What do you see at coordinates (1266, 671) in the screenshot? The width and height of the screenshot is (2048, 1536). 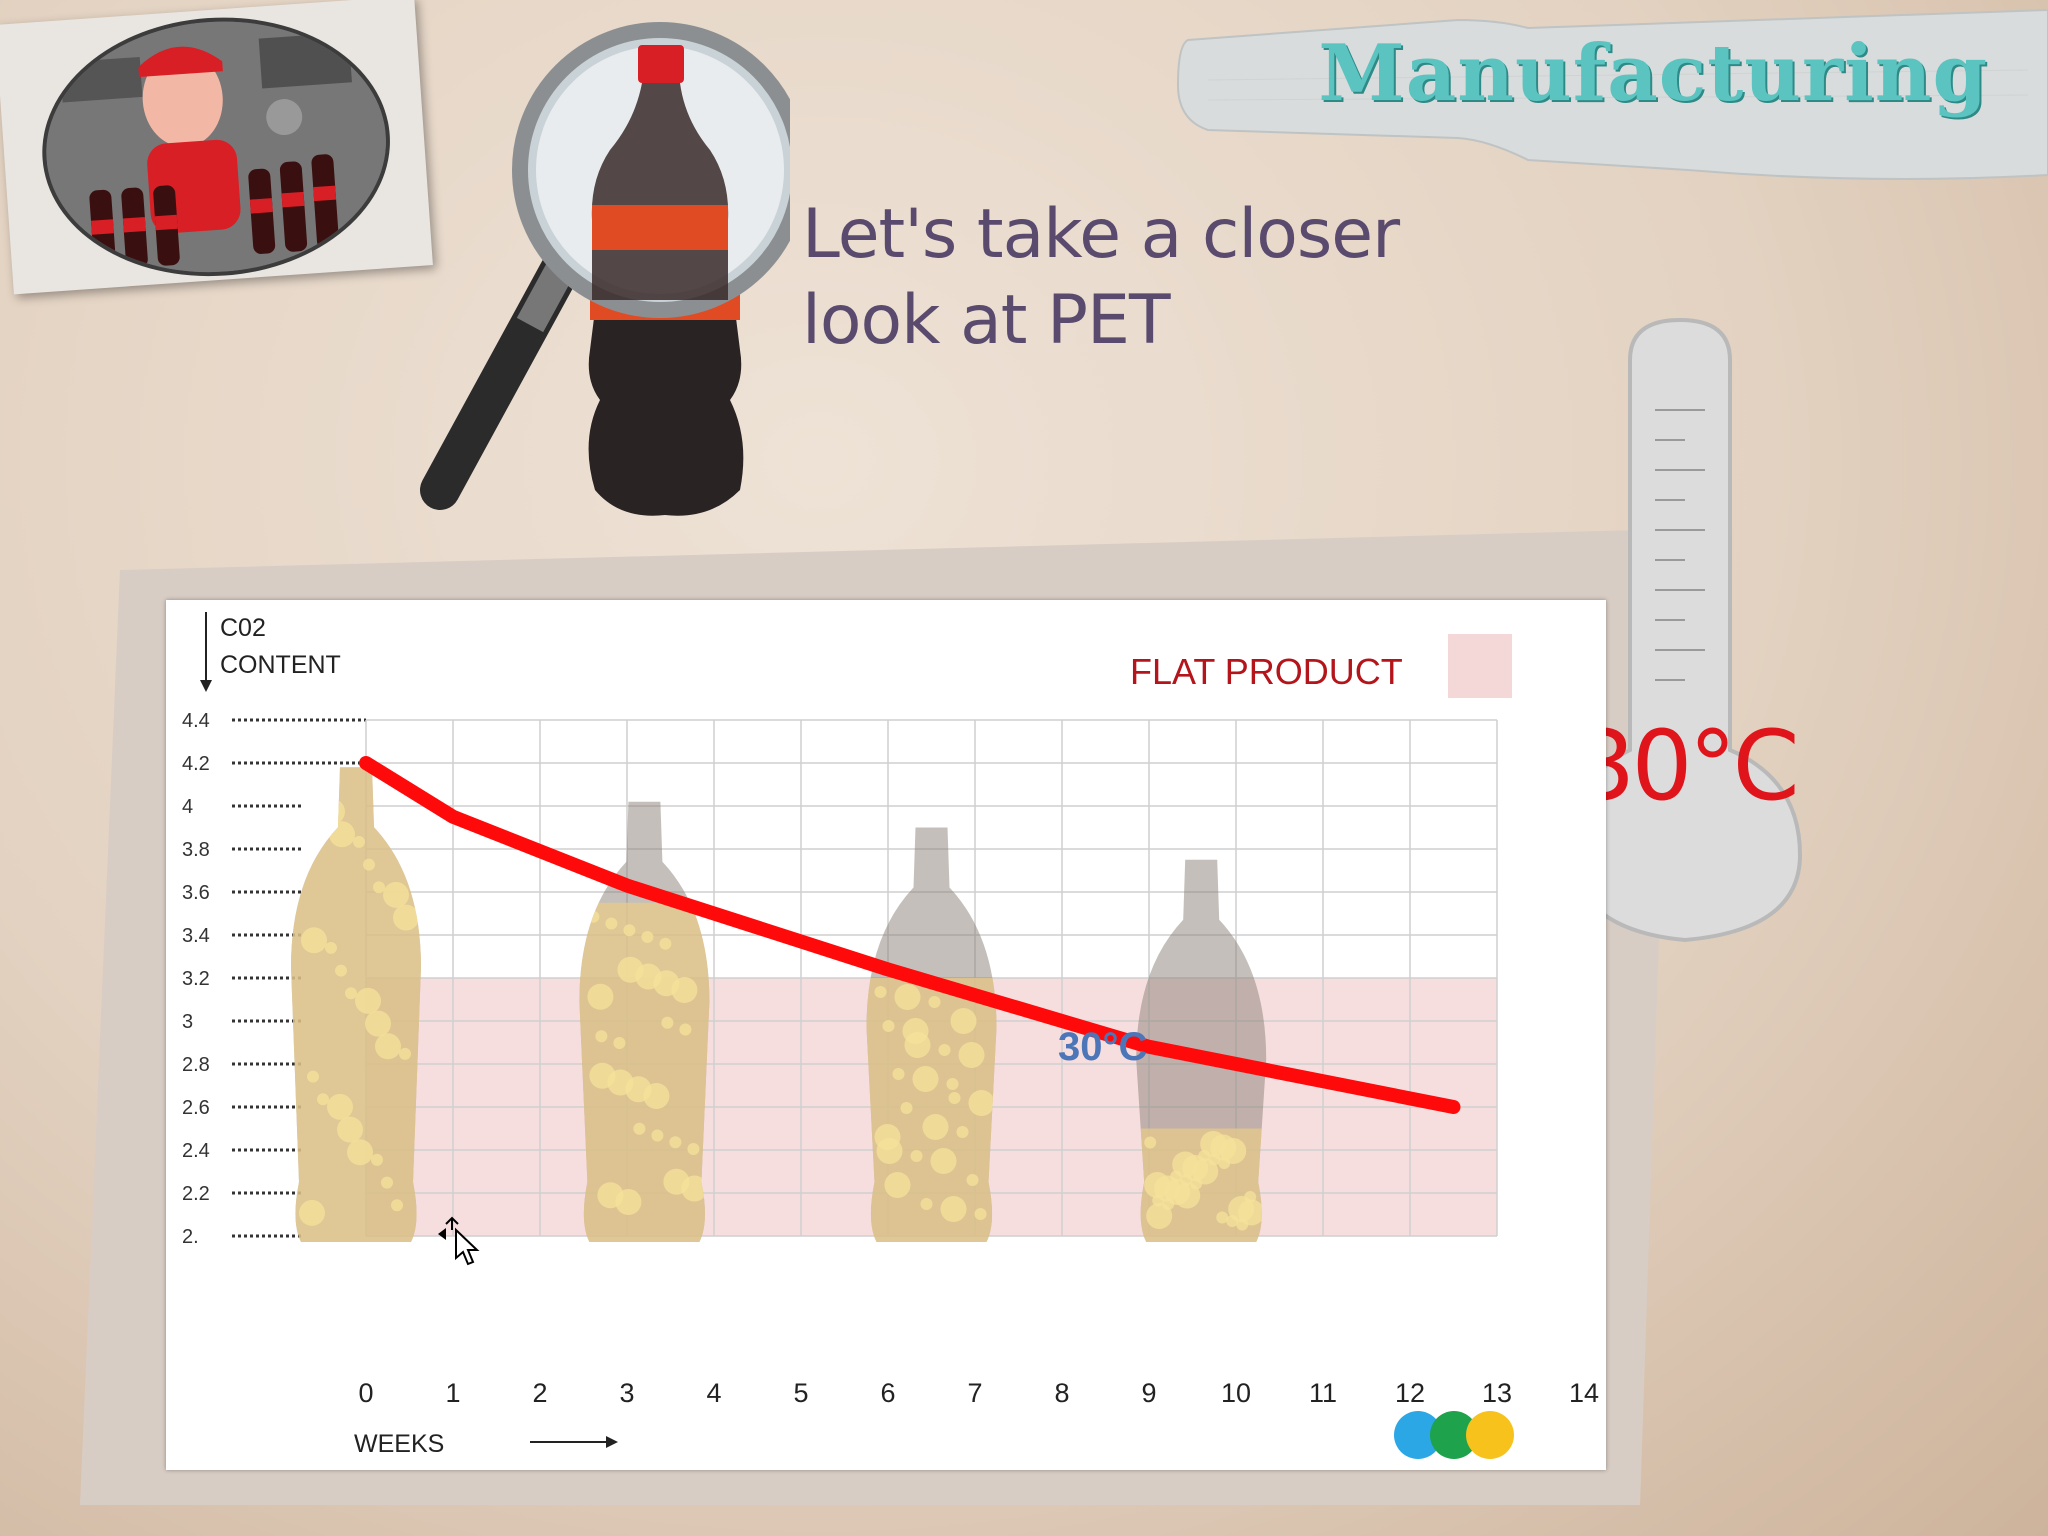 I see `legend-label: FLAT PRODUCT` at bounding box center [1266, 671].